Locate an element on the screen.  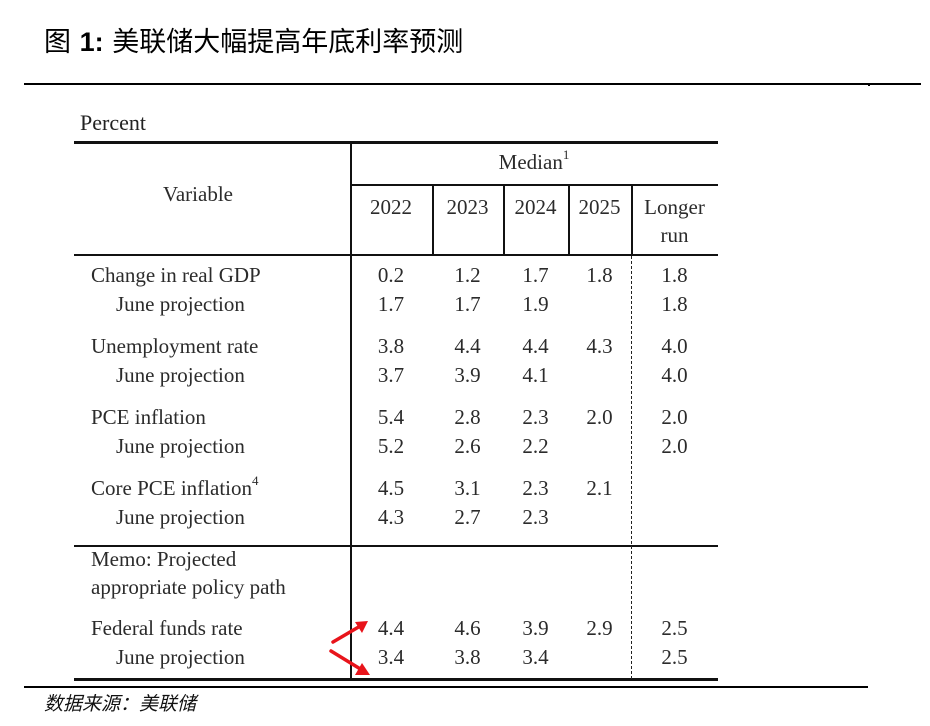
table-cell: 1.9 is located at coordinates (535, 304).